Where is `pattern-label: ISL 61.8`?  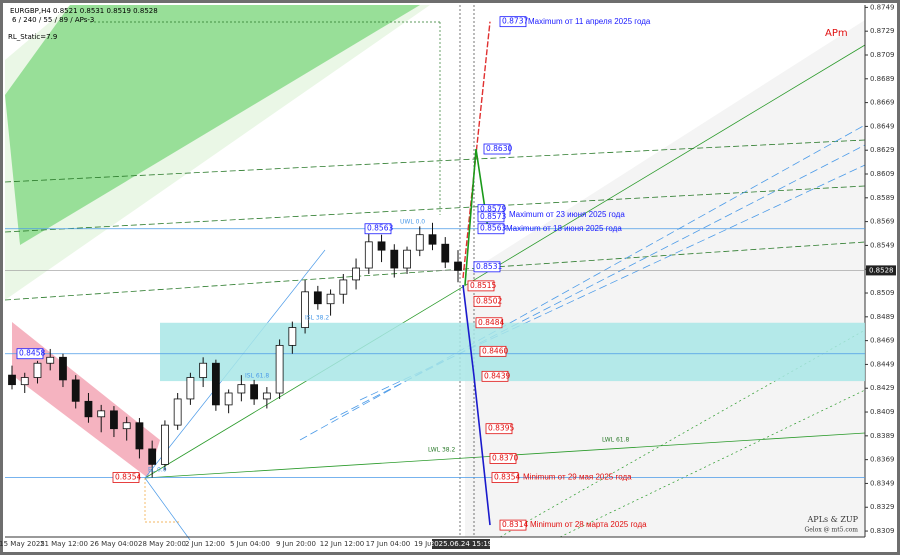
pattern-label: ISL 61.8 is located at coordinates (257, 376).